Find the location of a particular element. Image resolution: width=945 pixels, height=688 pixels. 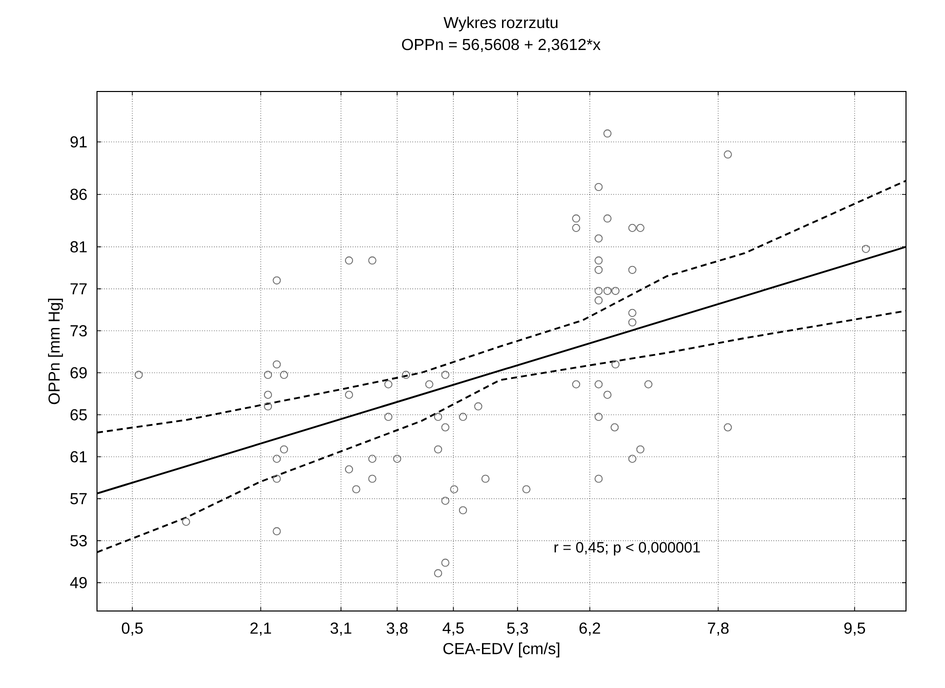

x-tick-label: 3,8 is located at coordinates (397, 629).